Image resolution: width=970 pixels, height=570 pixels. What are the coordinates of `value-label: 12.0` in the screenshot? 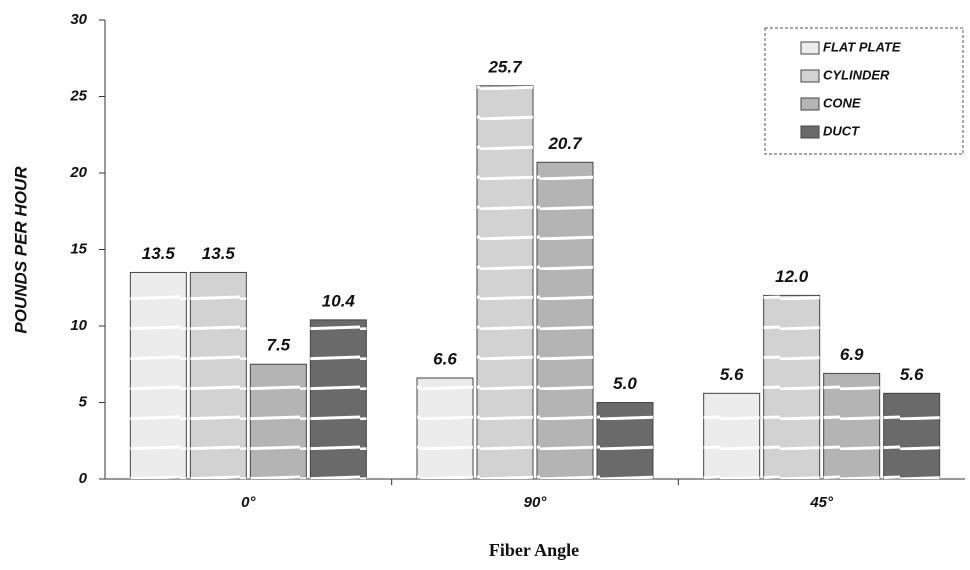 It's located at (792, 276).